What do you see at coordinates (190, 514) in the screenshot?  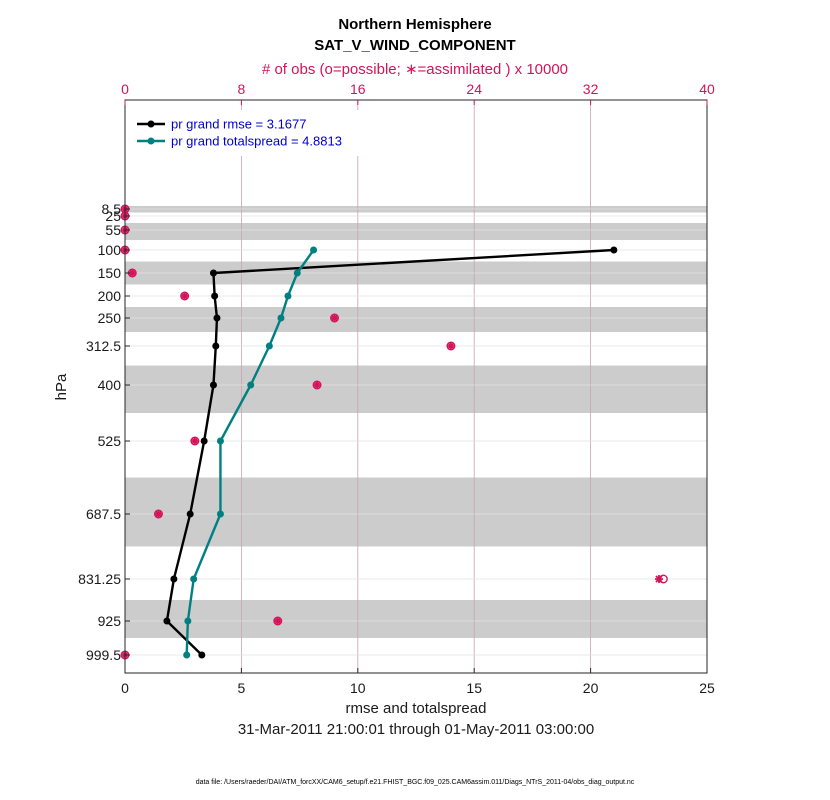 I see `rmse-point-687.5` at bounding box center [190, 514].